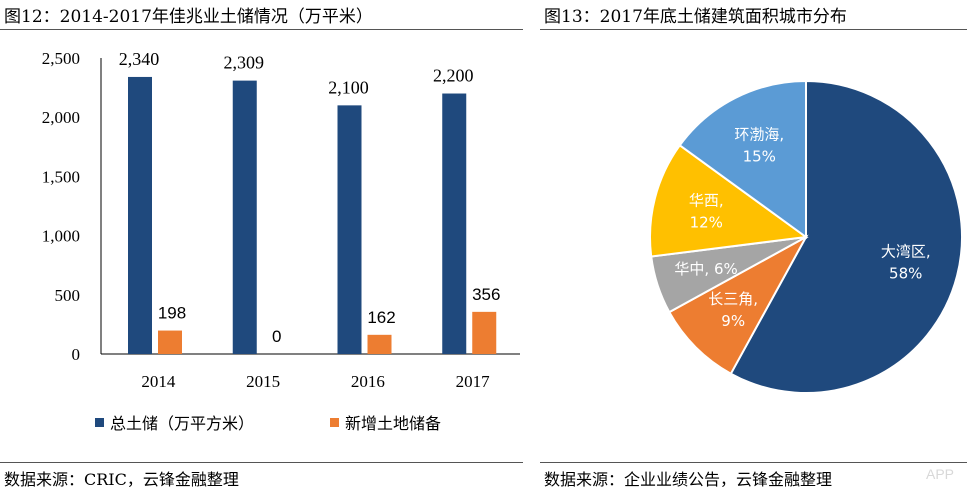  What do you see at coordinates (473, 381) in the screenshot?
I see `x-tick-label: 2017` at bounding box center [473, 381].